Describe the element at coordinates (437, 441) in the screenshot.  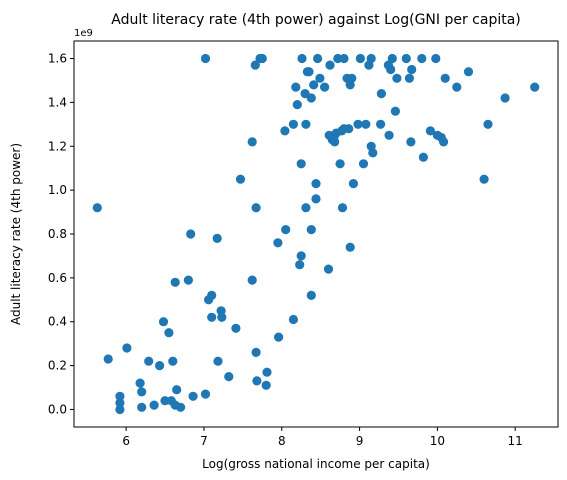
I see `x-tick-label-4: 10` at that location.